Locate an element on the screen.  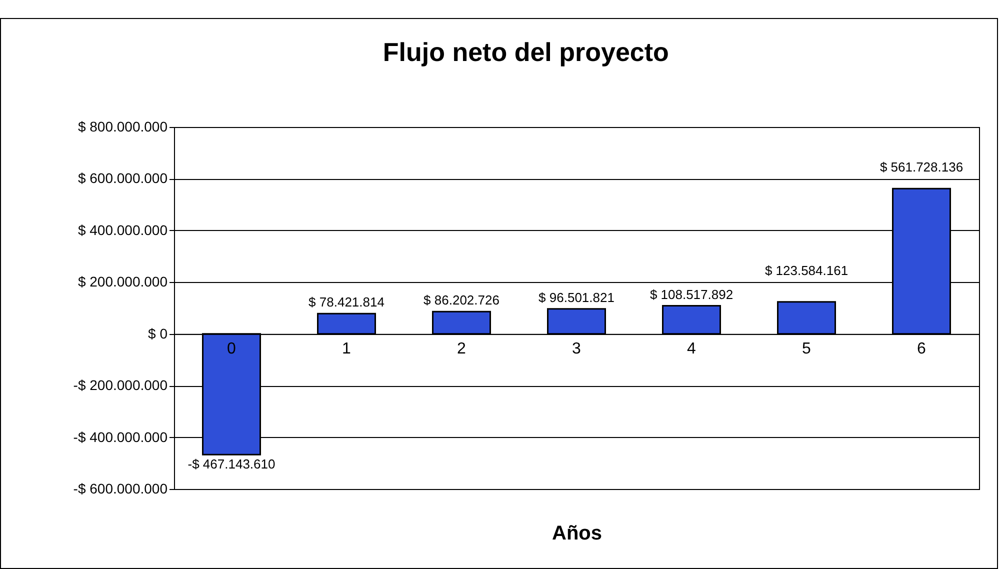
y-tick-label: $ 800.000.000 is located at coordinates (123, 126).